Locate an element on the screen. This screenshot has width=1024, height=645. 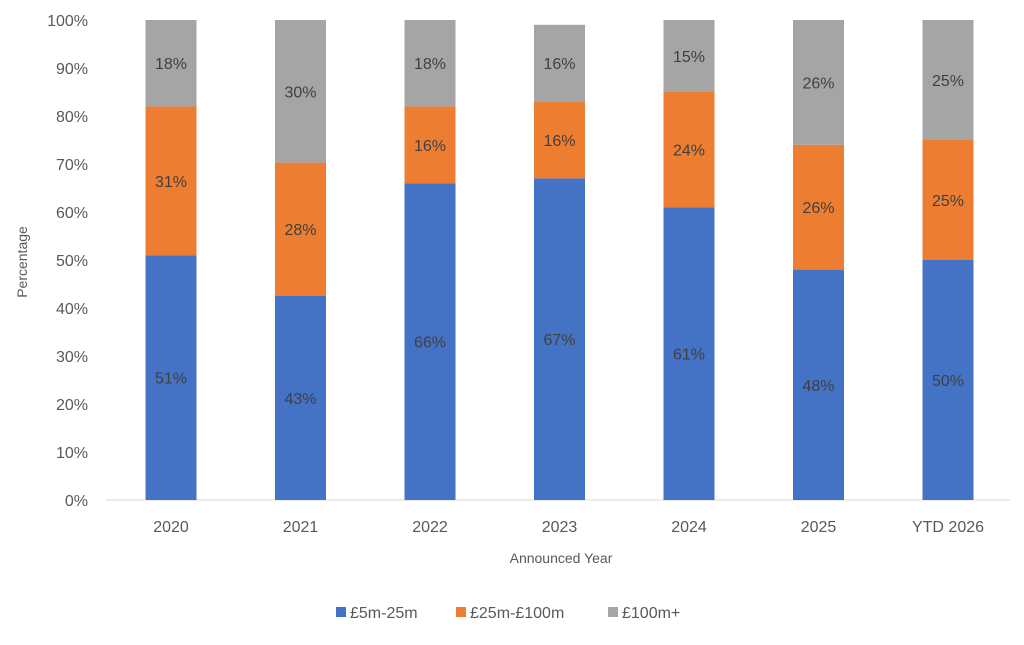
x-tick-label: 2025 is located at coordinates (819, 527).